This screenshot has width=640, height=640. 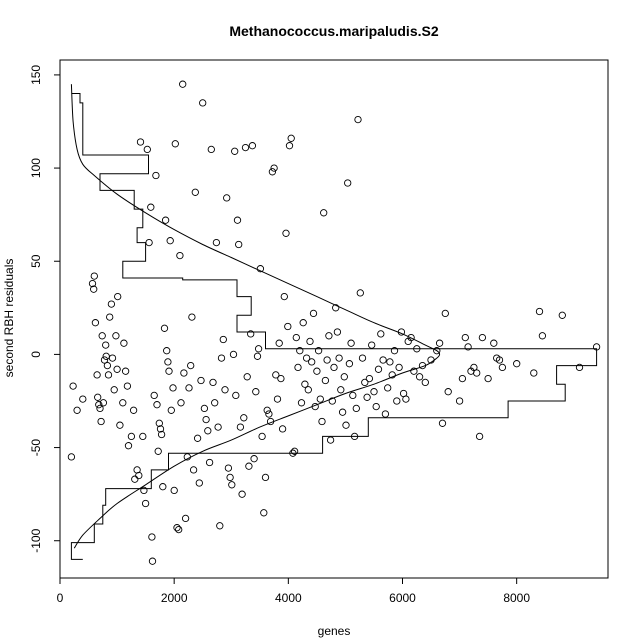 What do you see at coordinates (402, 598) in the screenshot?
I see `x-tick-label: 6000` at bounding box center [402, 598].